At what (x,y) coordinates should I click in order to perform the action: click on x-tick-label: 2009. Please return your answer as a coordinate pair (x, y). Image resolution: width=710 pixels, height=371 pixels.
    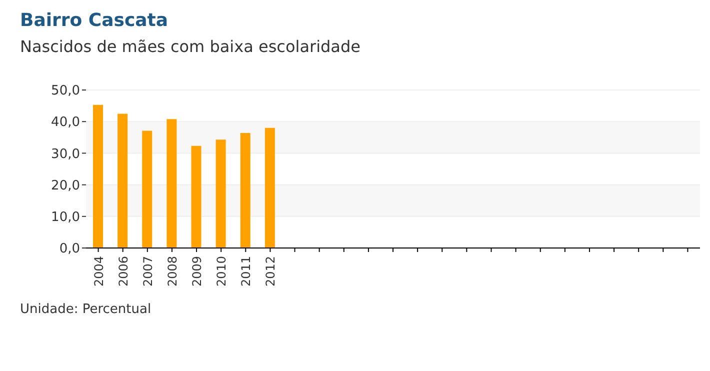
    Looking at the image, I should click on (197, 271).